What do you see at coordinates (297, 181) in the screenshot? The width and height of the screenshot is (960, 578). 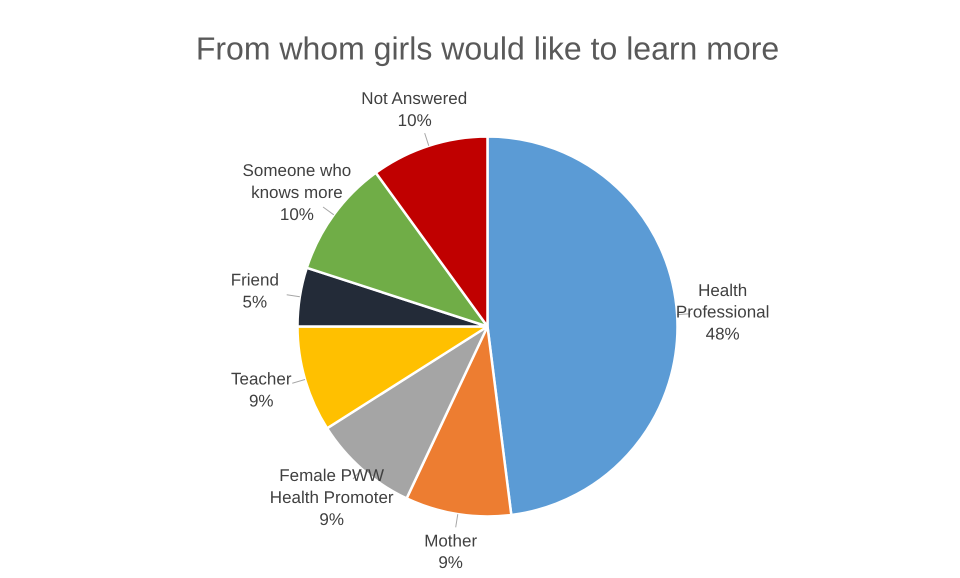 I see `slice-label: Someone who knows more` at bounding box center [297, 181].